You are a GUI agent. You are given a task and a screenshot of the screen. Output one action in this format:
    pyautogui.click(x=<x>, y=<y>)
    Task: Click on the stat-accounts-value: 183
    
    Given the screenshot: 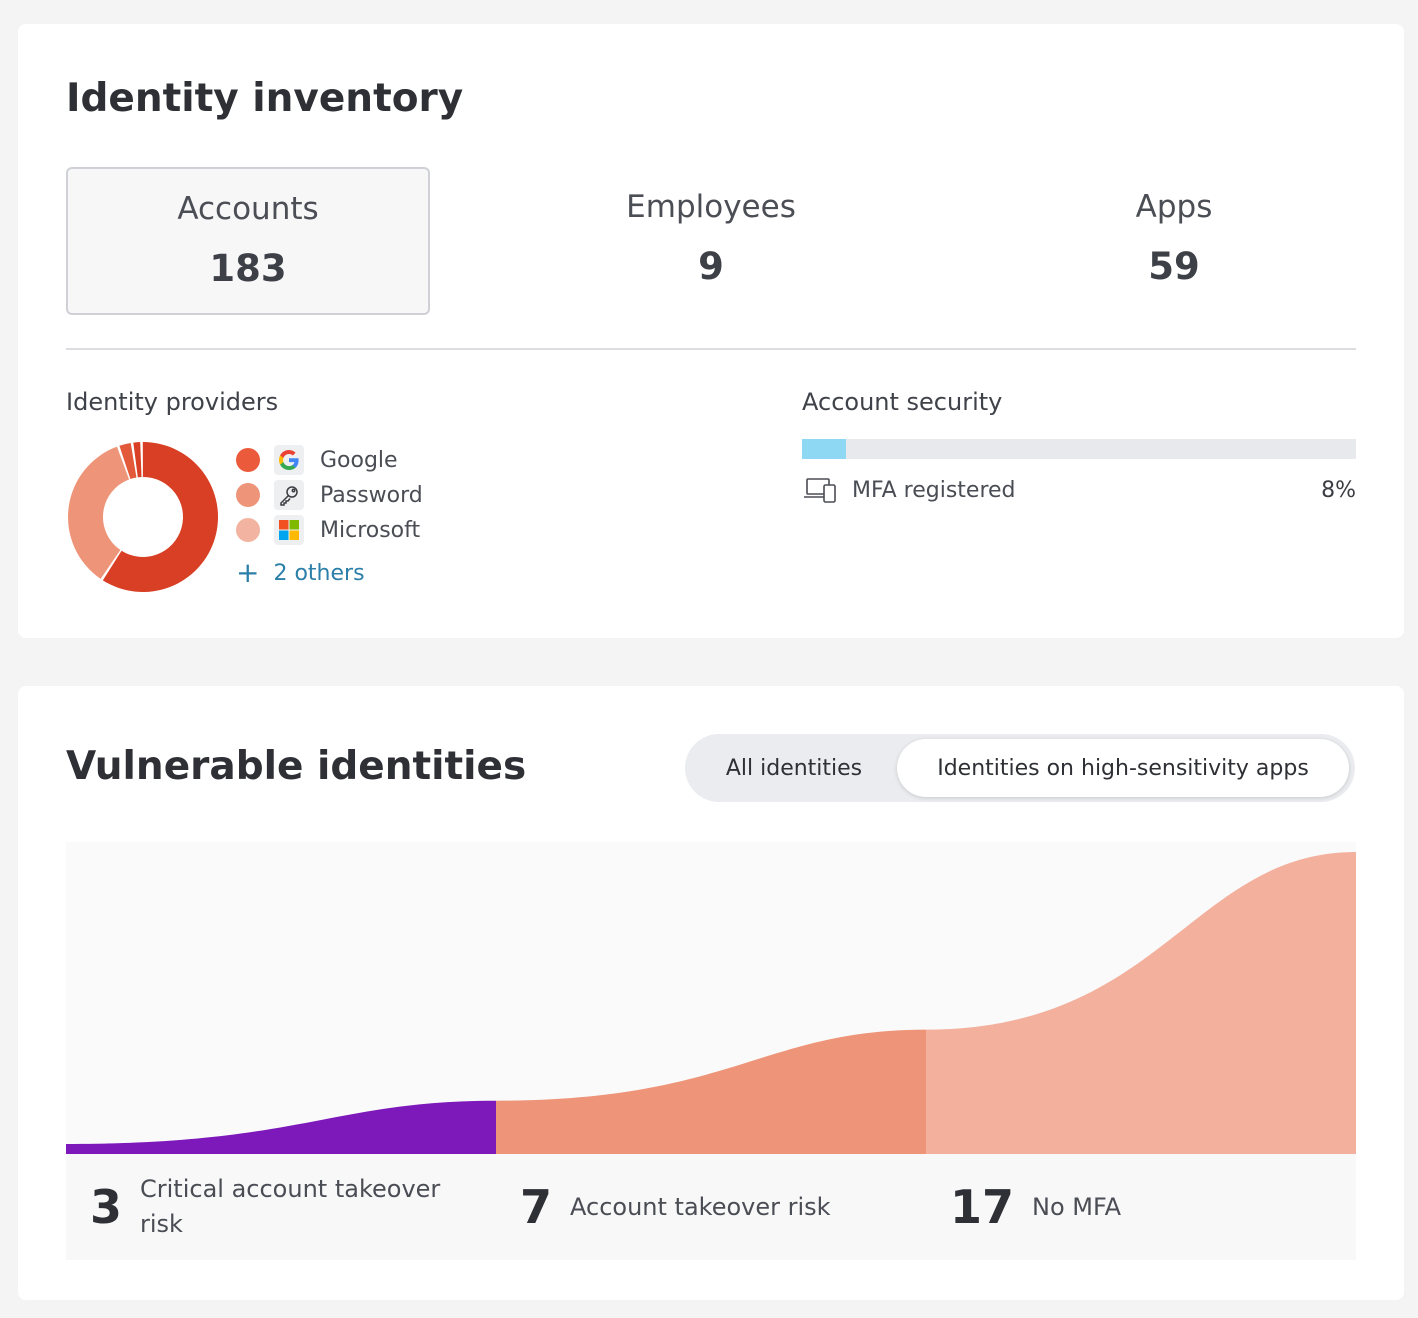 What is the action you would take?
    pyautogui.click(x=248, y=268)
    